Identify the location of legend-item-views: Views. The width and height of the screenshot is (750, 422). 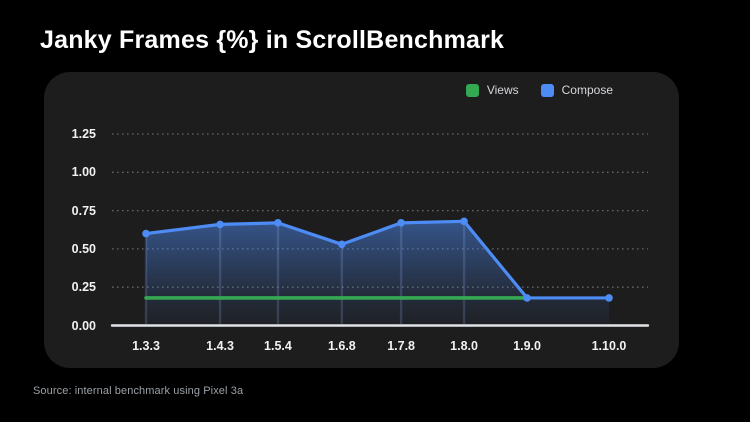
(492, 90).